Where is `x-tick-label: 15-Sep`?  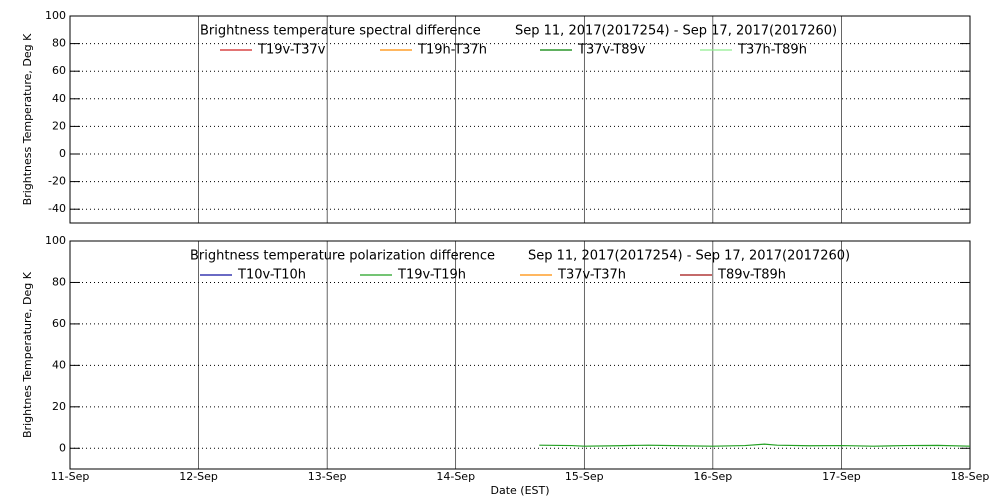 x-tick-label: 15-Sep is located at coordinates (584, 476).